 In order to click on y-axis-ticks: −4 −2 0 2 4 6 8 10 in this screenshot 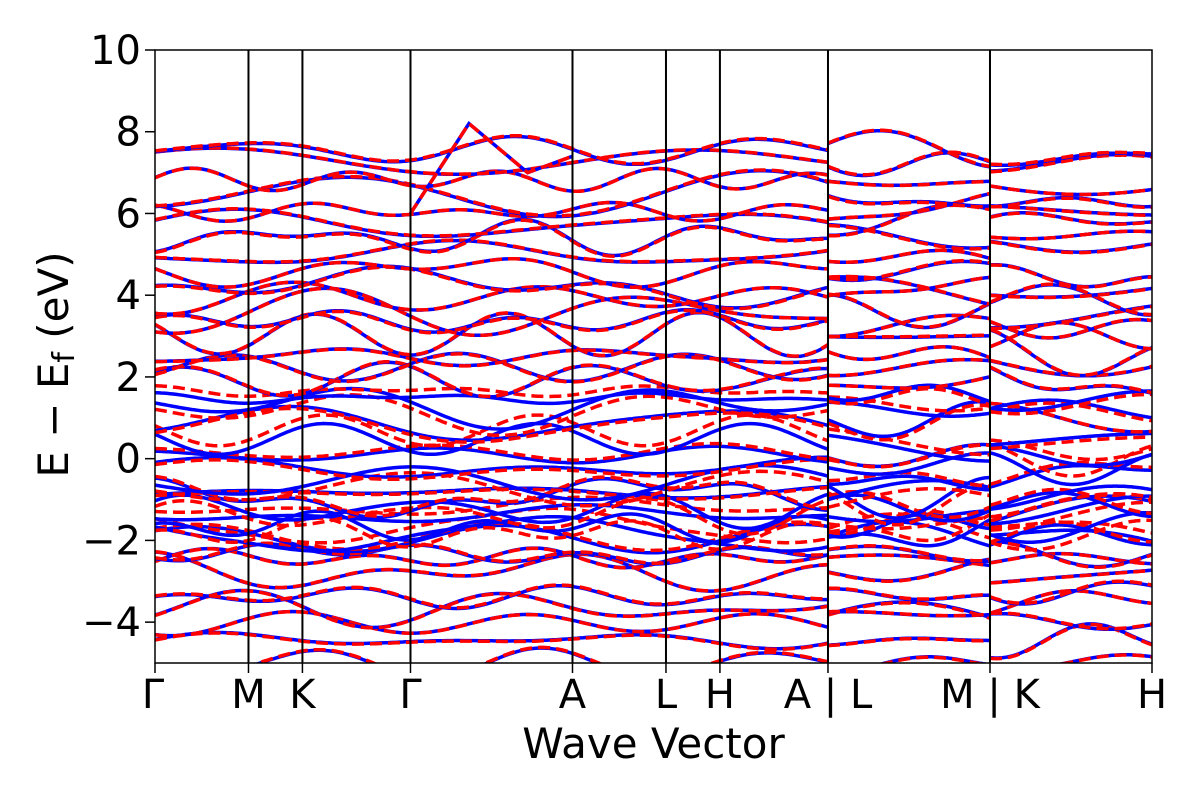, I will do `click(118, 337)`.